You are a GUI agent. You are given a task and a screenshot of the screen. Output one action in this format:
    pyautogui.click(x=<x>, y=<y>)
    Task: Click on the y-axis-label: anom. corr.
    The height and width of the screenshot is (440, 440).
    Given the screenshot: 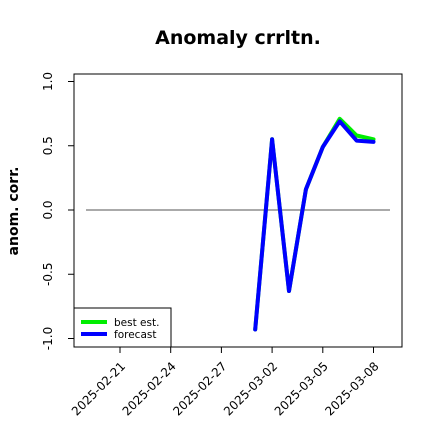 What is the action you would take?
    pyautogui.click(x=14, y=211)
    